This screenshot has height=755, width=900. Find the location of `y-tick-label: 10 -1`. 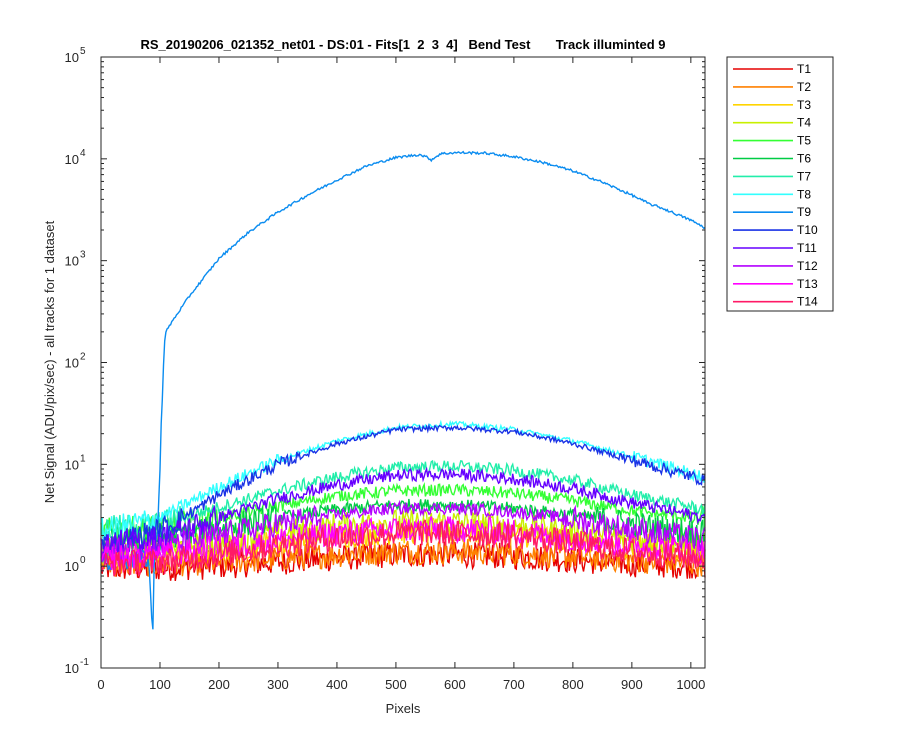

y-tick-label: 10 -1 is located at coordinates (77, 666).